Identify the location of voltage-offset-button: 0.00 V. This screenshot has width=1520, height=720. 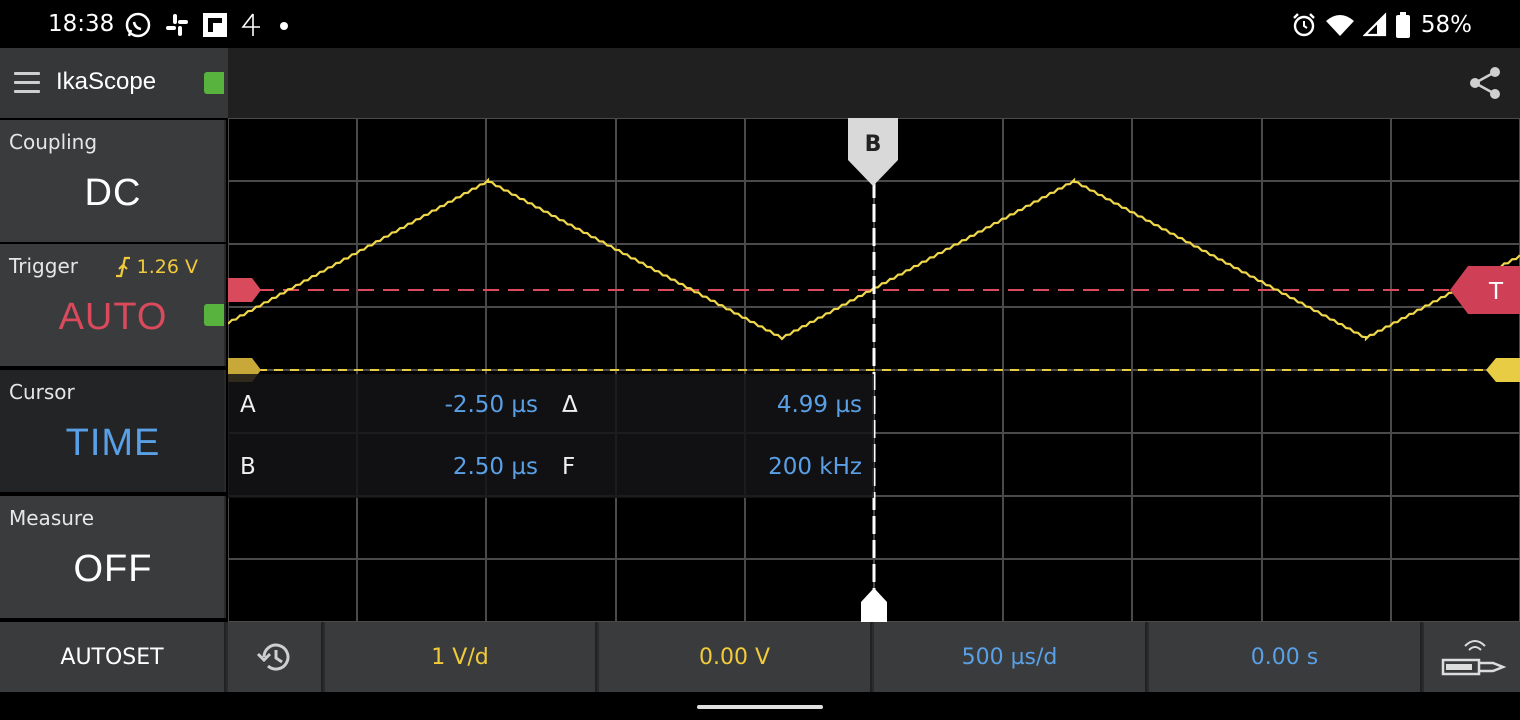
(735, 657).